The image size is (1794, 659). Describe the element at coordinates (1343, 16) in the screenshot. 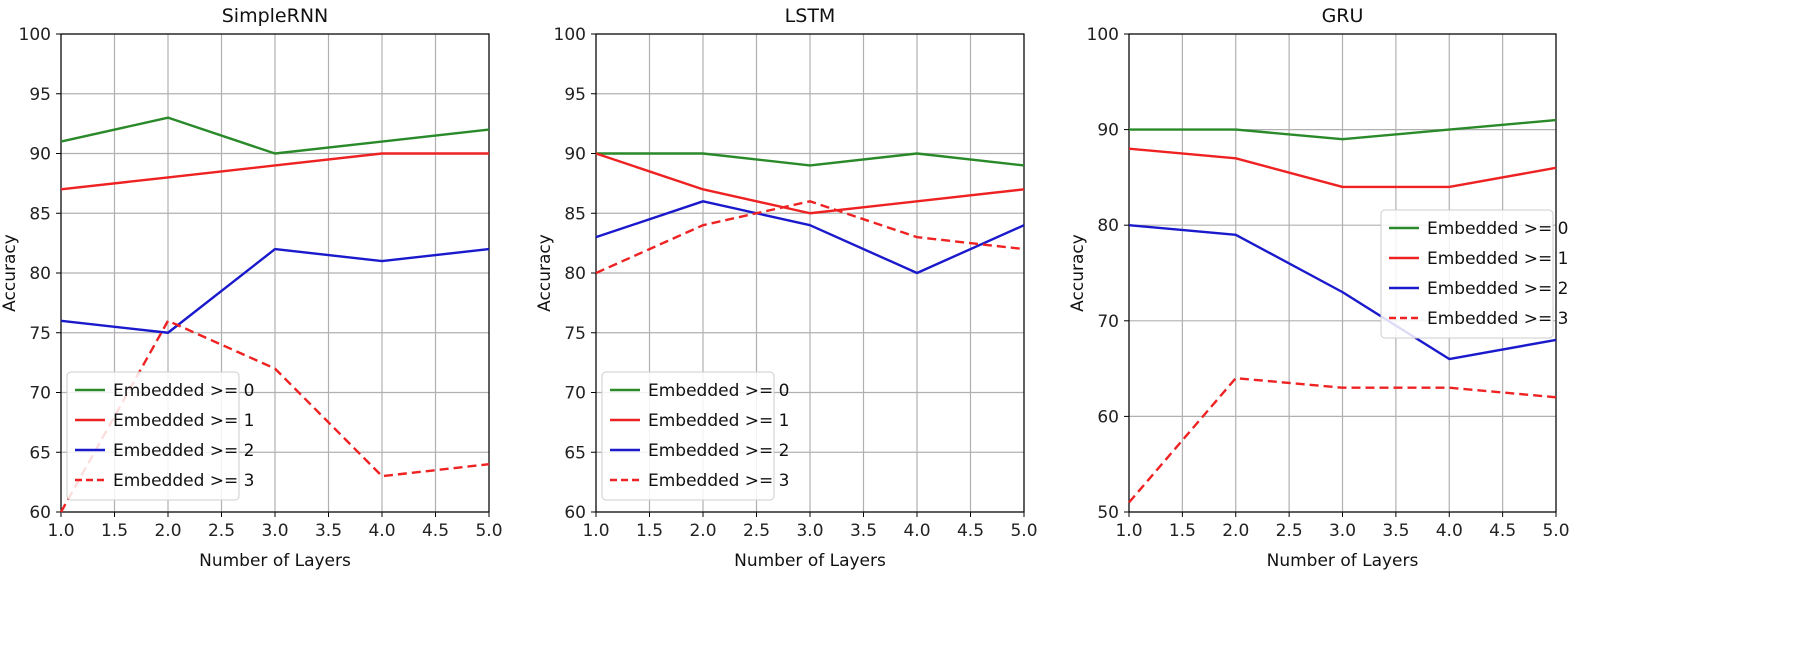

I see `chart-title: GRU` at that location.